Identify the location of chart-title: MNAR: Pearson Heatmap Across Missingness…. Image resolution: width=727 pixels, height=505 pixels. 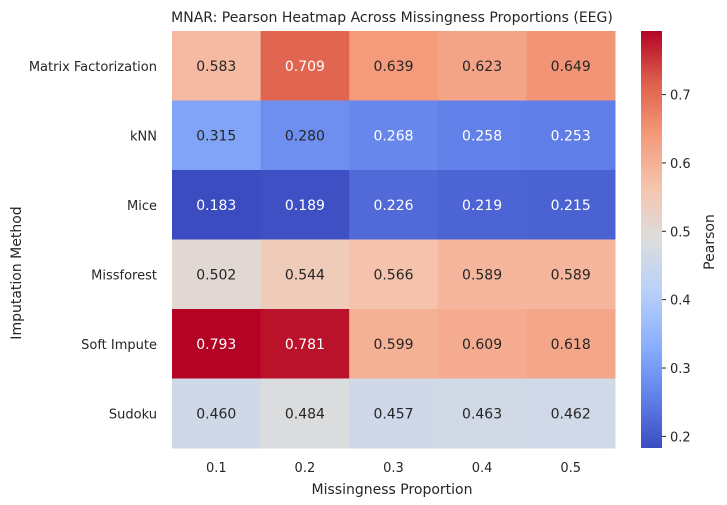
(392, 18).